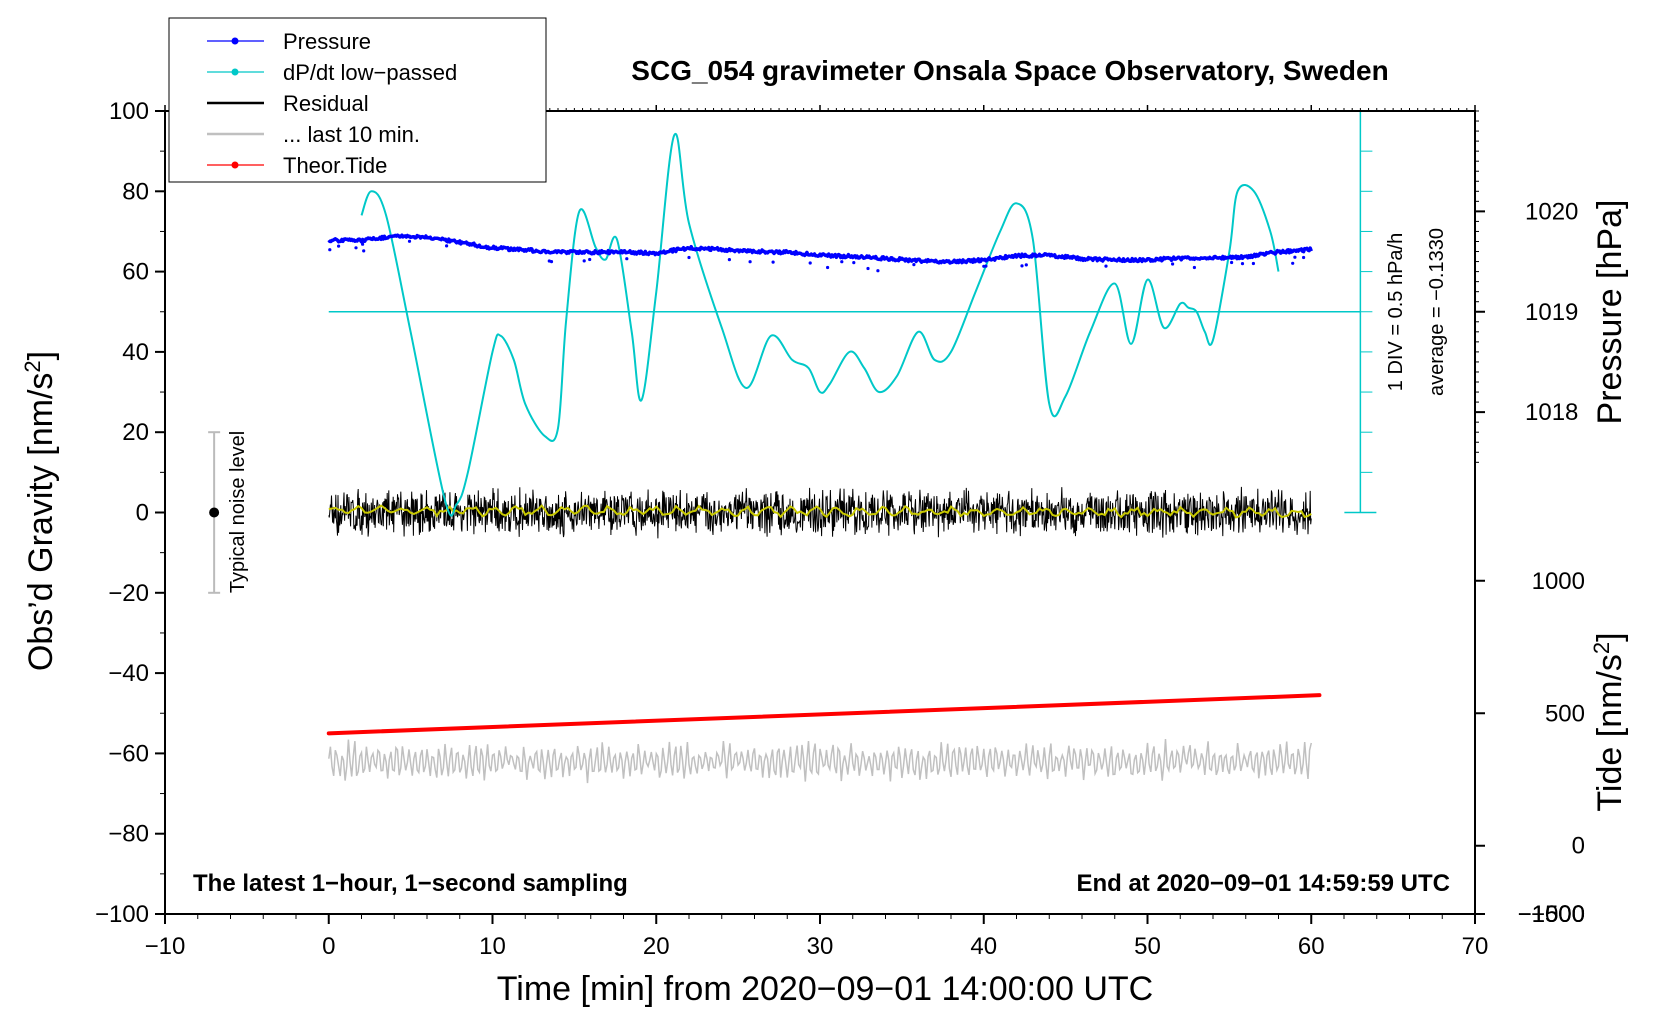 This screenshot has height=1020, width=1660. What do you see at coordinates (1610, 312) in the screenshot?
I see `pressure-axis-label: Pressure [hPa]` at bounding box center [1610, 312].